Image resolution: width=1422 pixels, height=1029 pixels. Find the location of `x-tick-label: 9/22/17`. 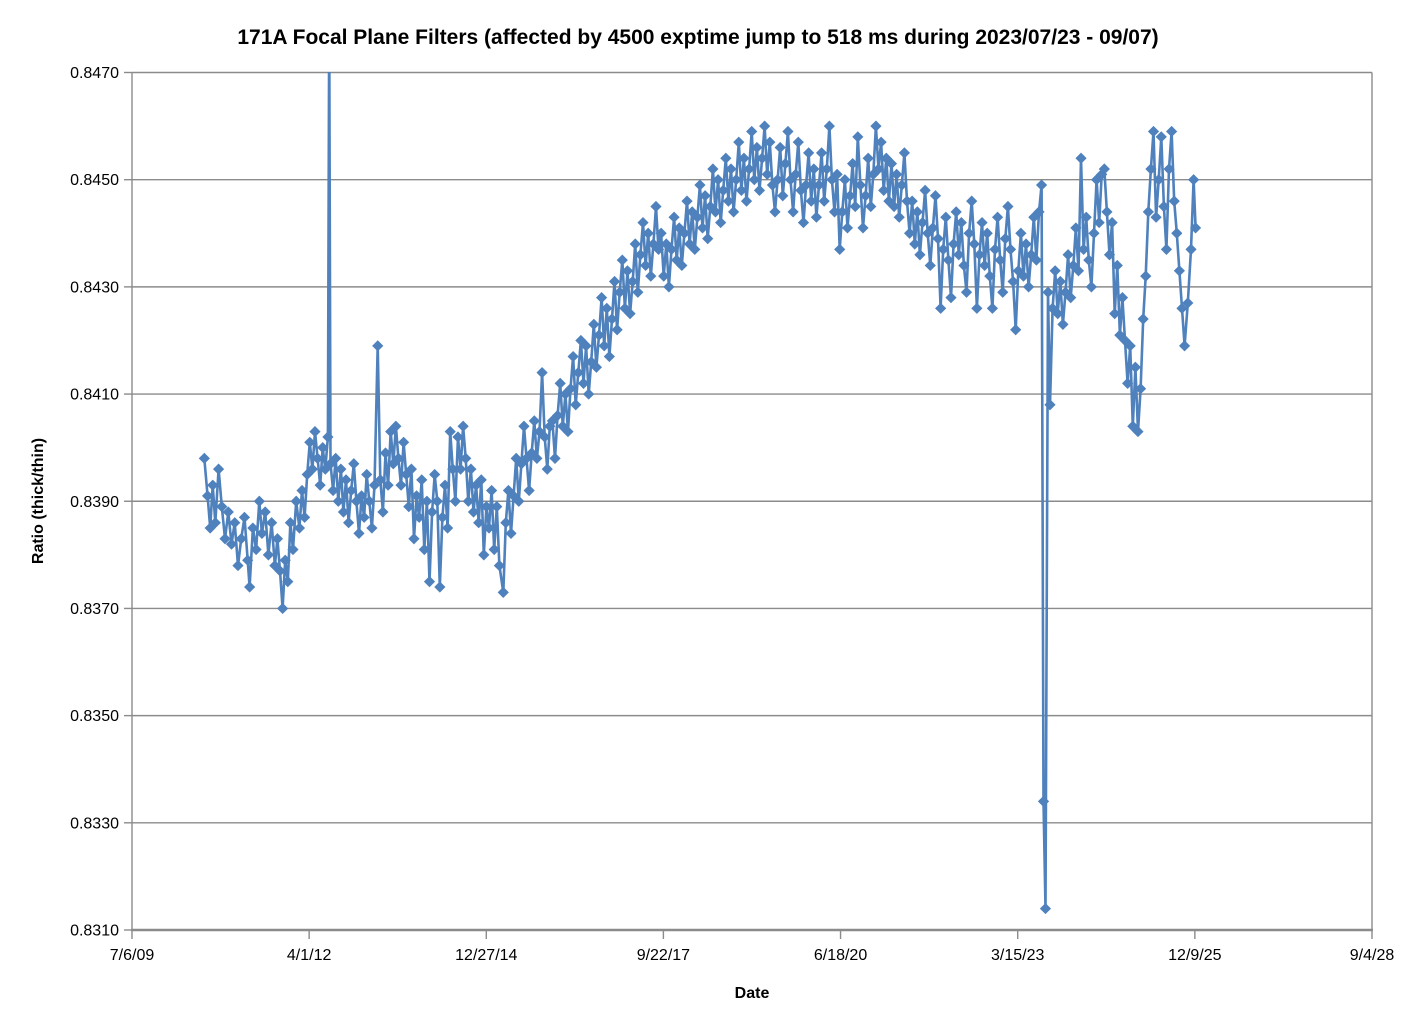

x-tick-label: 9/22/17 is located at coordinates (663, 955).